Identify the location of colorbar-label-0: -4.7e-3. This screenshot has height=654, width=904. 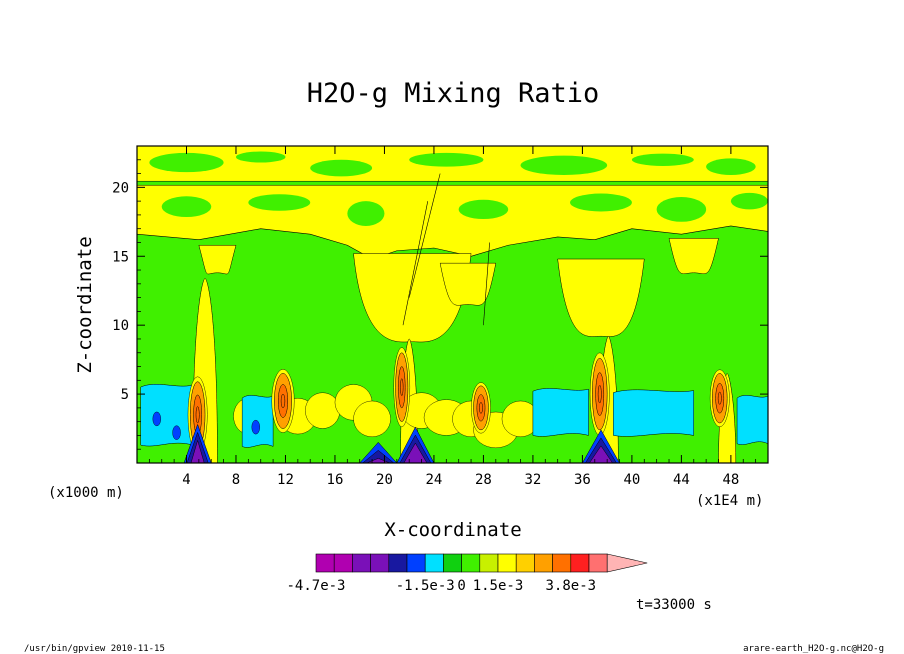
(315, 586).